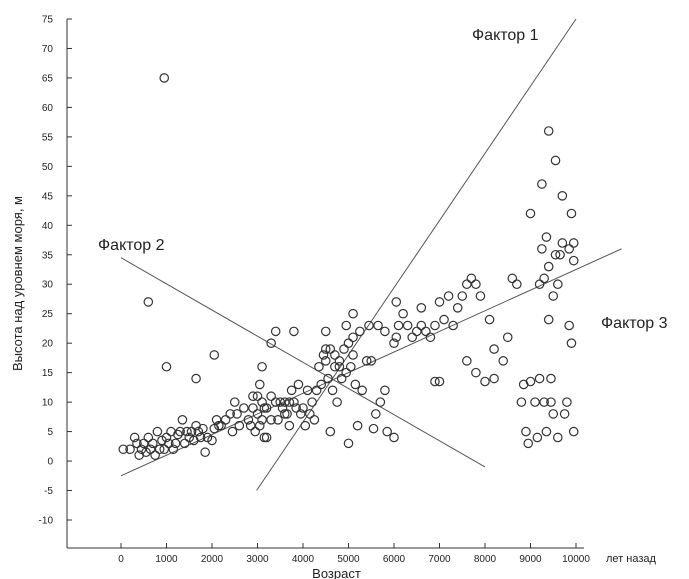 This screenshot has width=689, height=579. What do you see at coordinates (46, 521) in the screenshot?
I see `y-tick-label: -10` at bounding box center [46, 521].